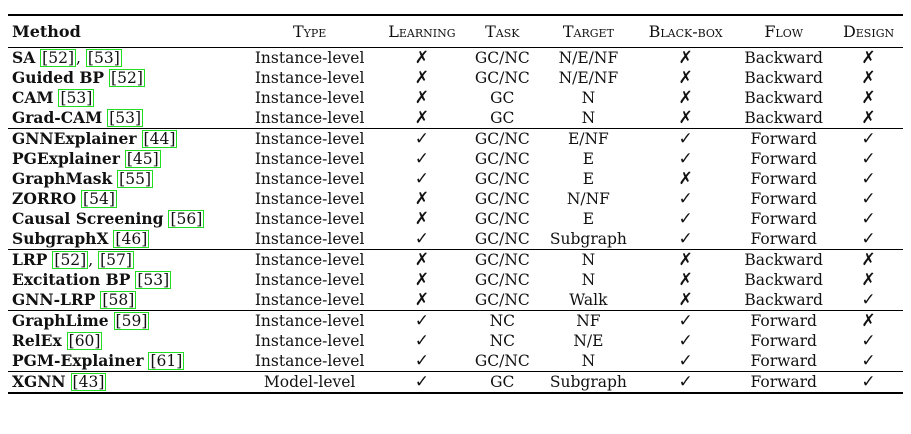  What do you see at coordinates (124, 199) in the screenshot?
I see `method-cell: ZORRO [54]` at bounding box center [124, 199].